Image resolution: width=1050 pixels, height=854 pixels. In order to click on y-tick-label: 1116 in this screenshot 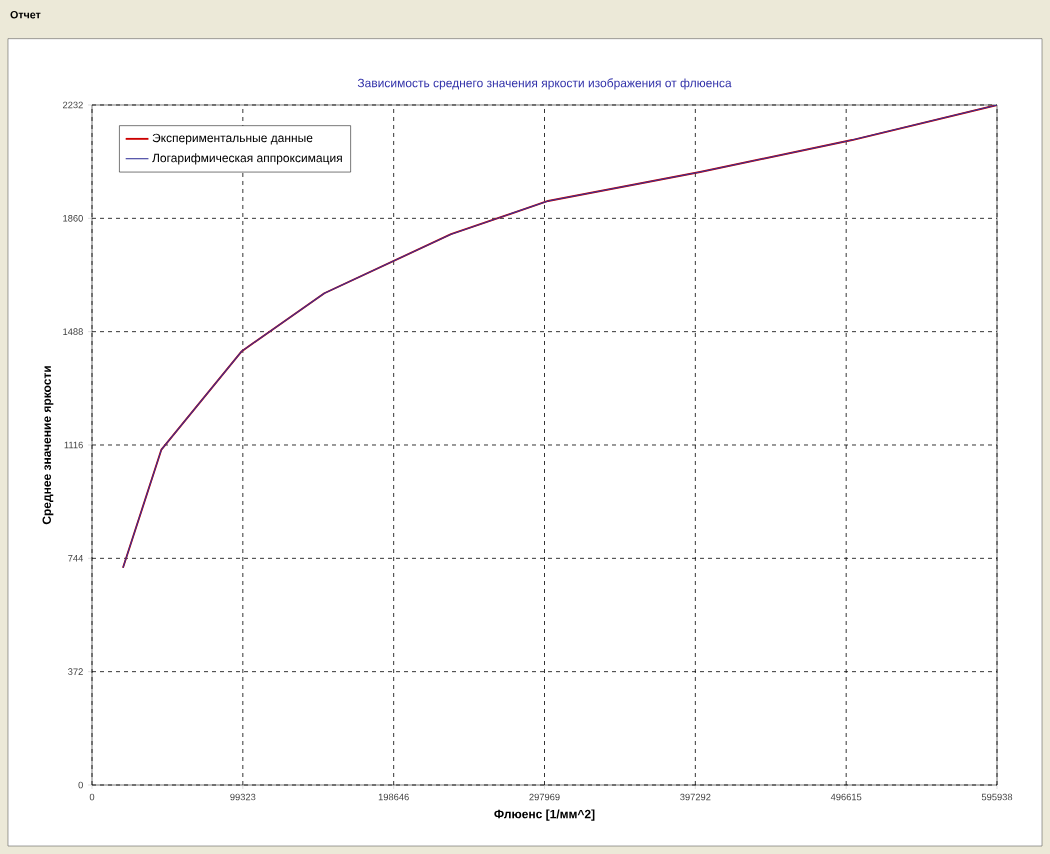, I will do `click(73, 445)`.